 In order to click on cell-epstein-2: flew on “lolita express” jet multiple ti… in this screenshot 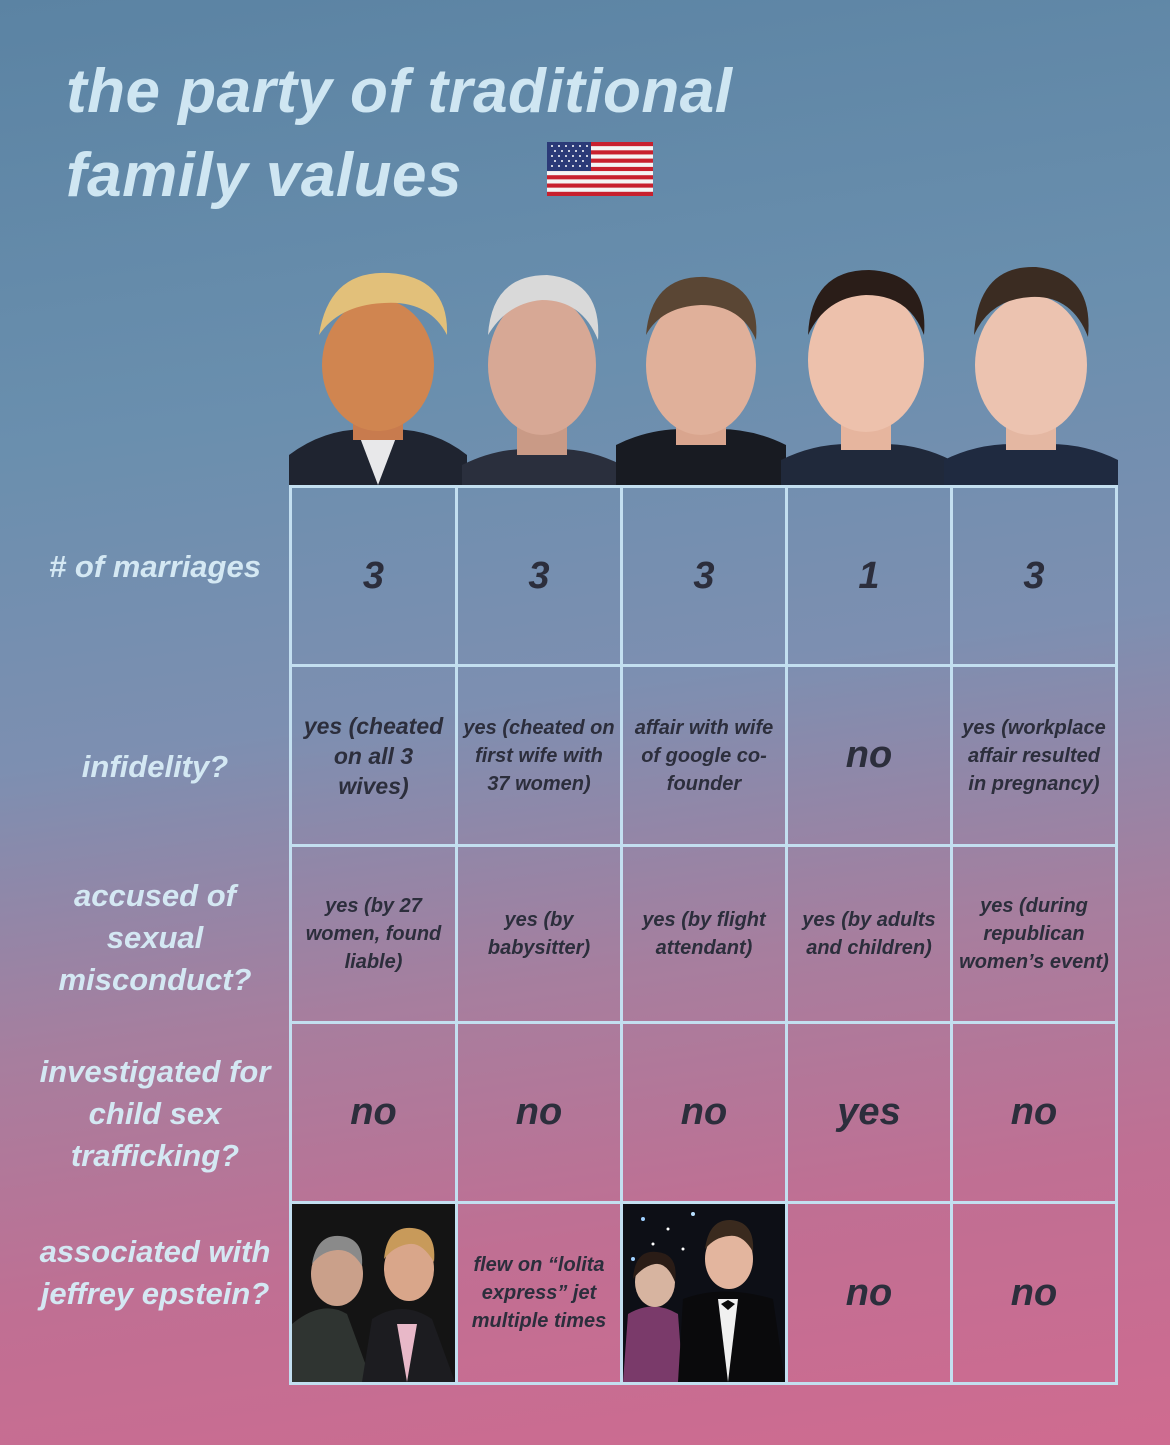, I will do `click(539, 1293)`.